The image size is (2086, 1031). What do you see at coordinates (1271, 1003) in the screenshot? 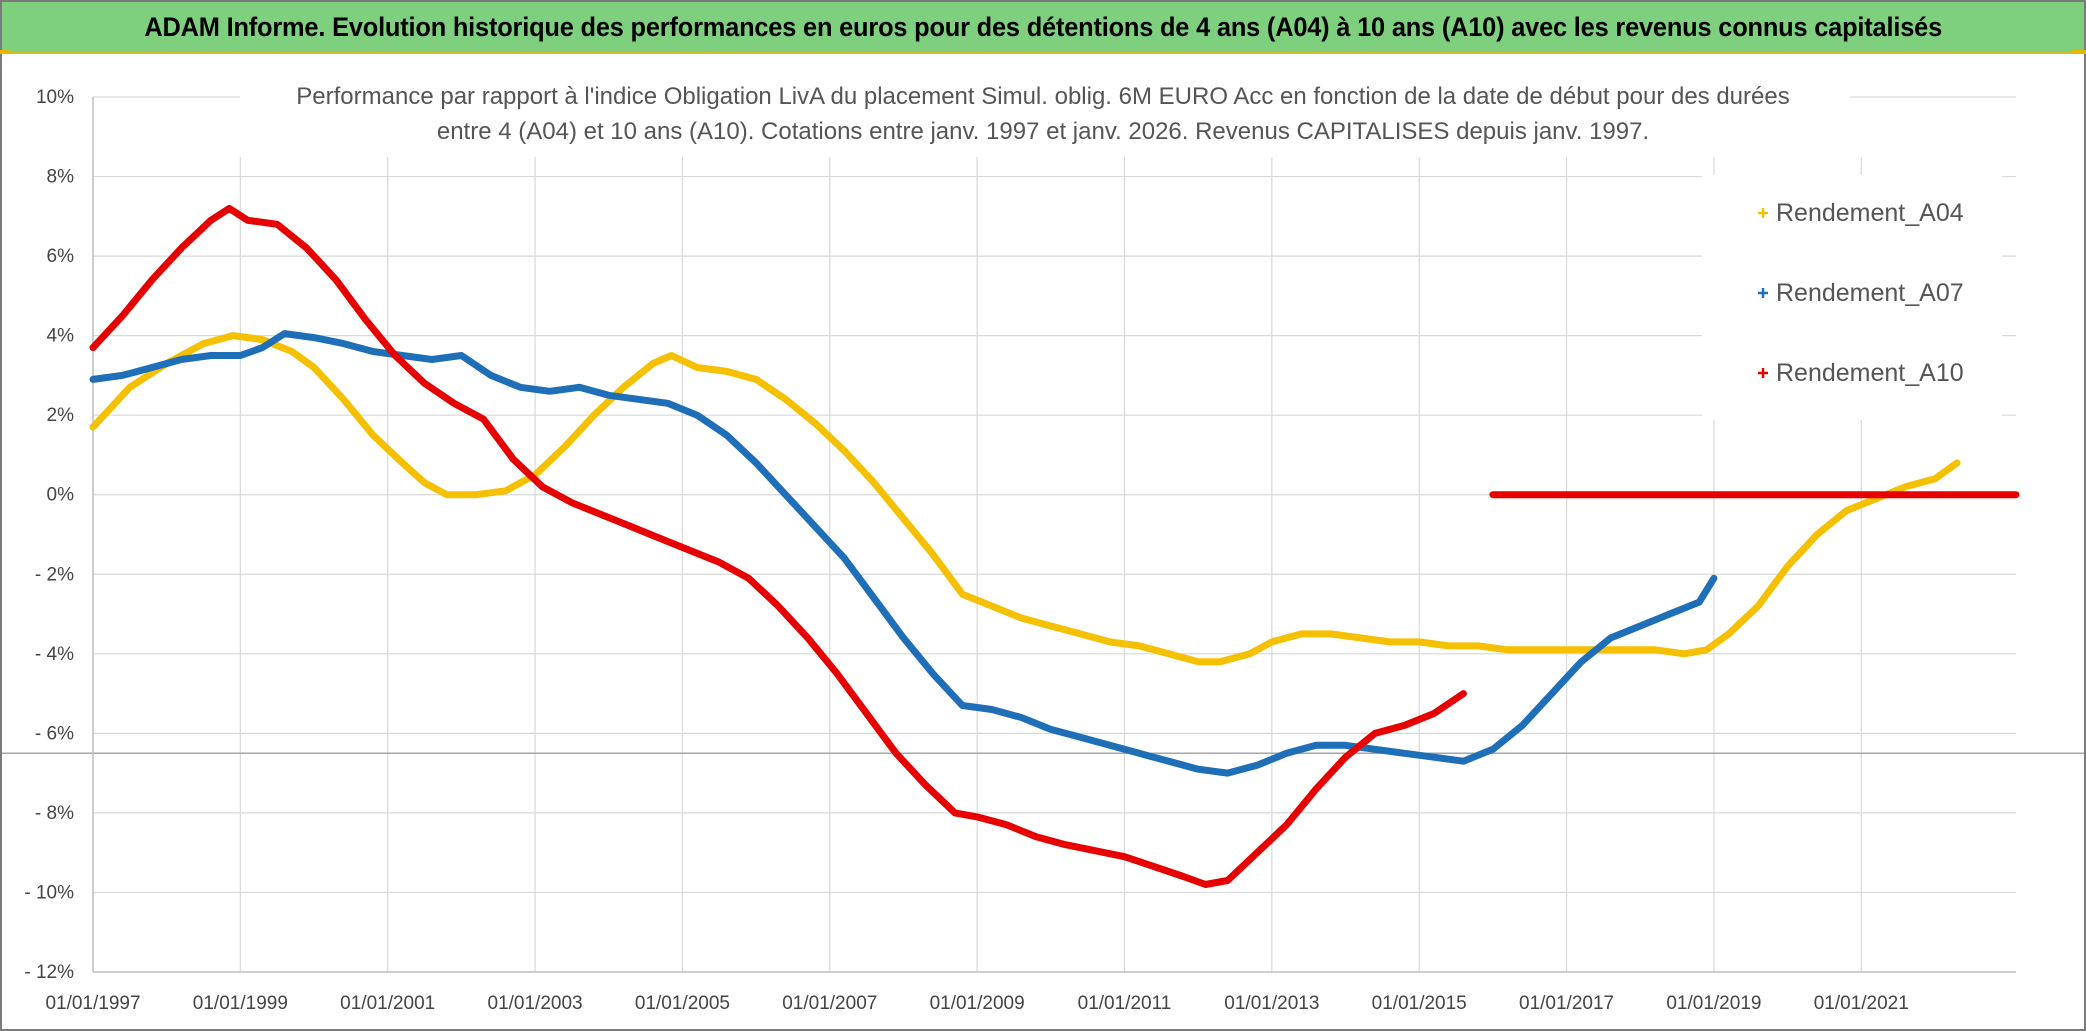
I see `x-tick-label: 01/01/2013` at bounding box center [1271, 1003].